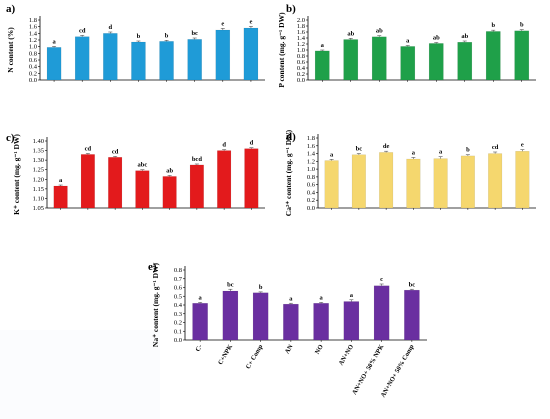  What do you see at coordinates (38, 141) in the screenshot?
I see `y-tick-label: 1.40` at bounding box center [38, 141].